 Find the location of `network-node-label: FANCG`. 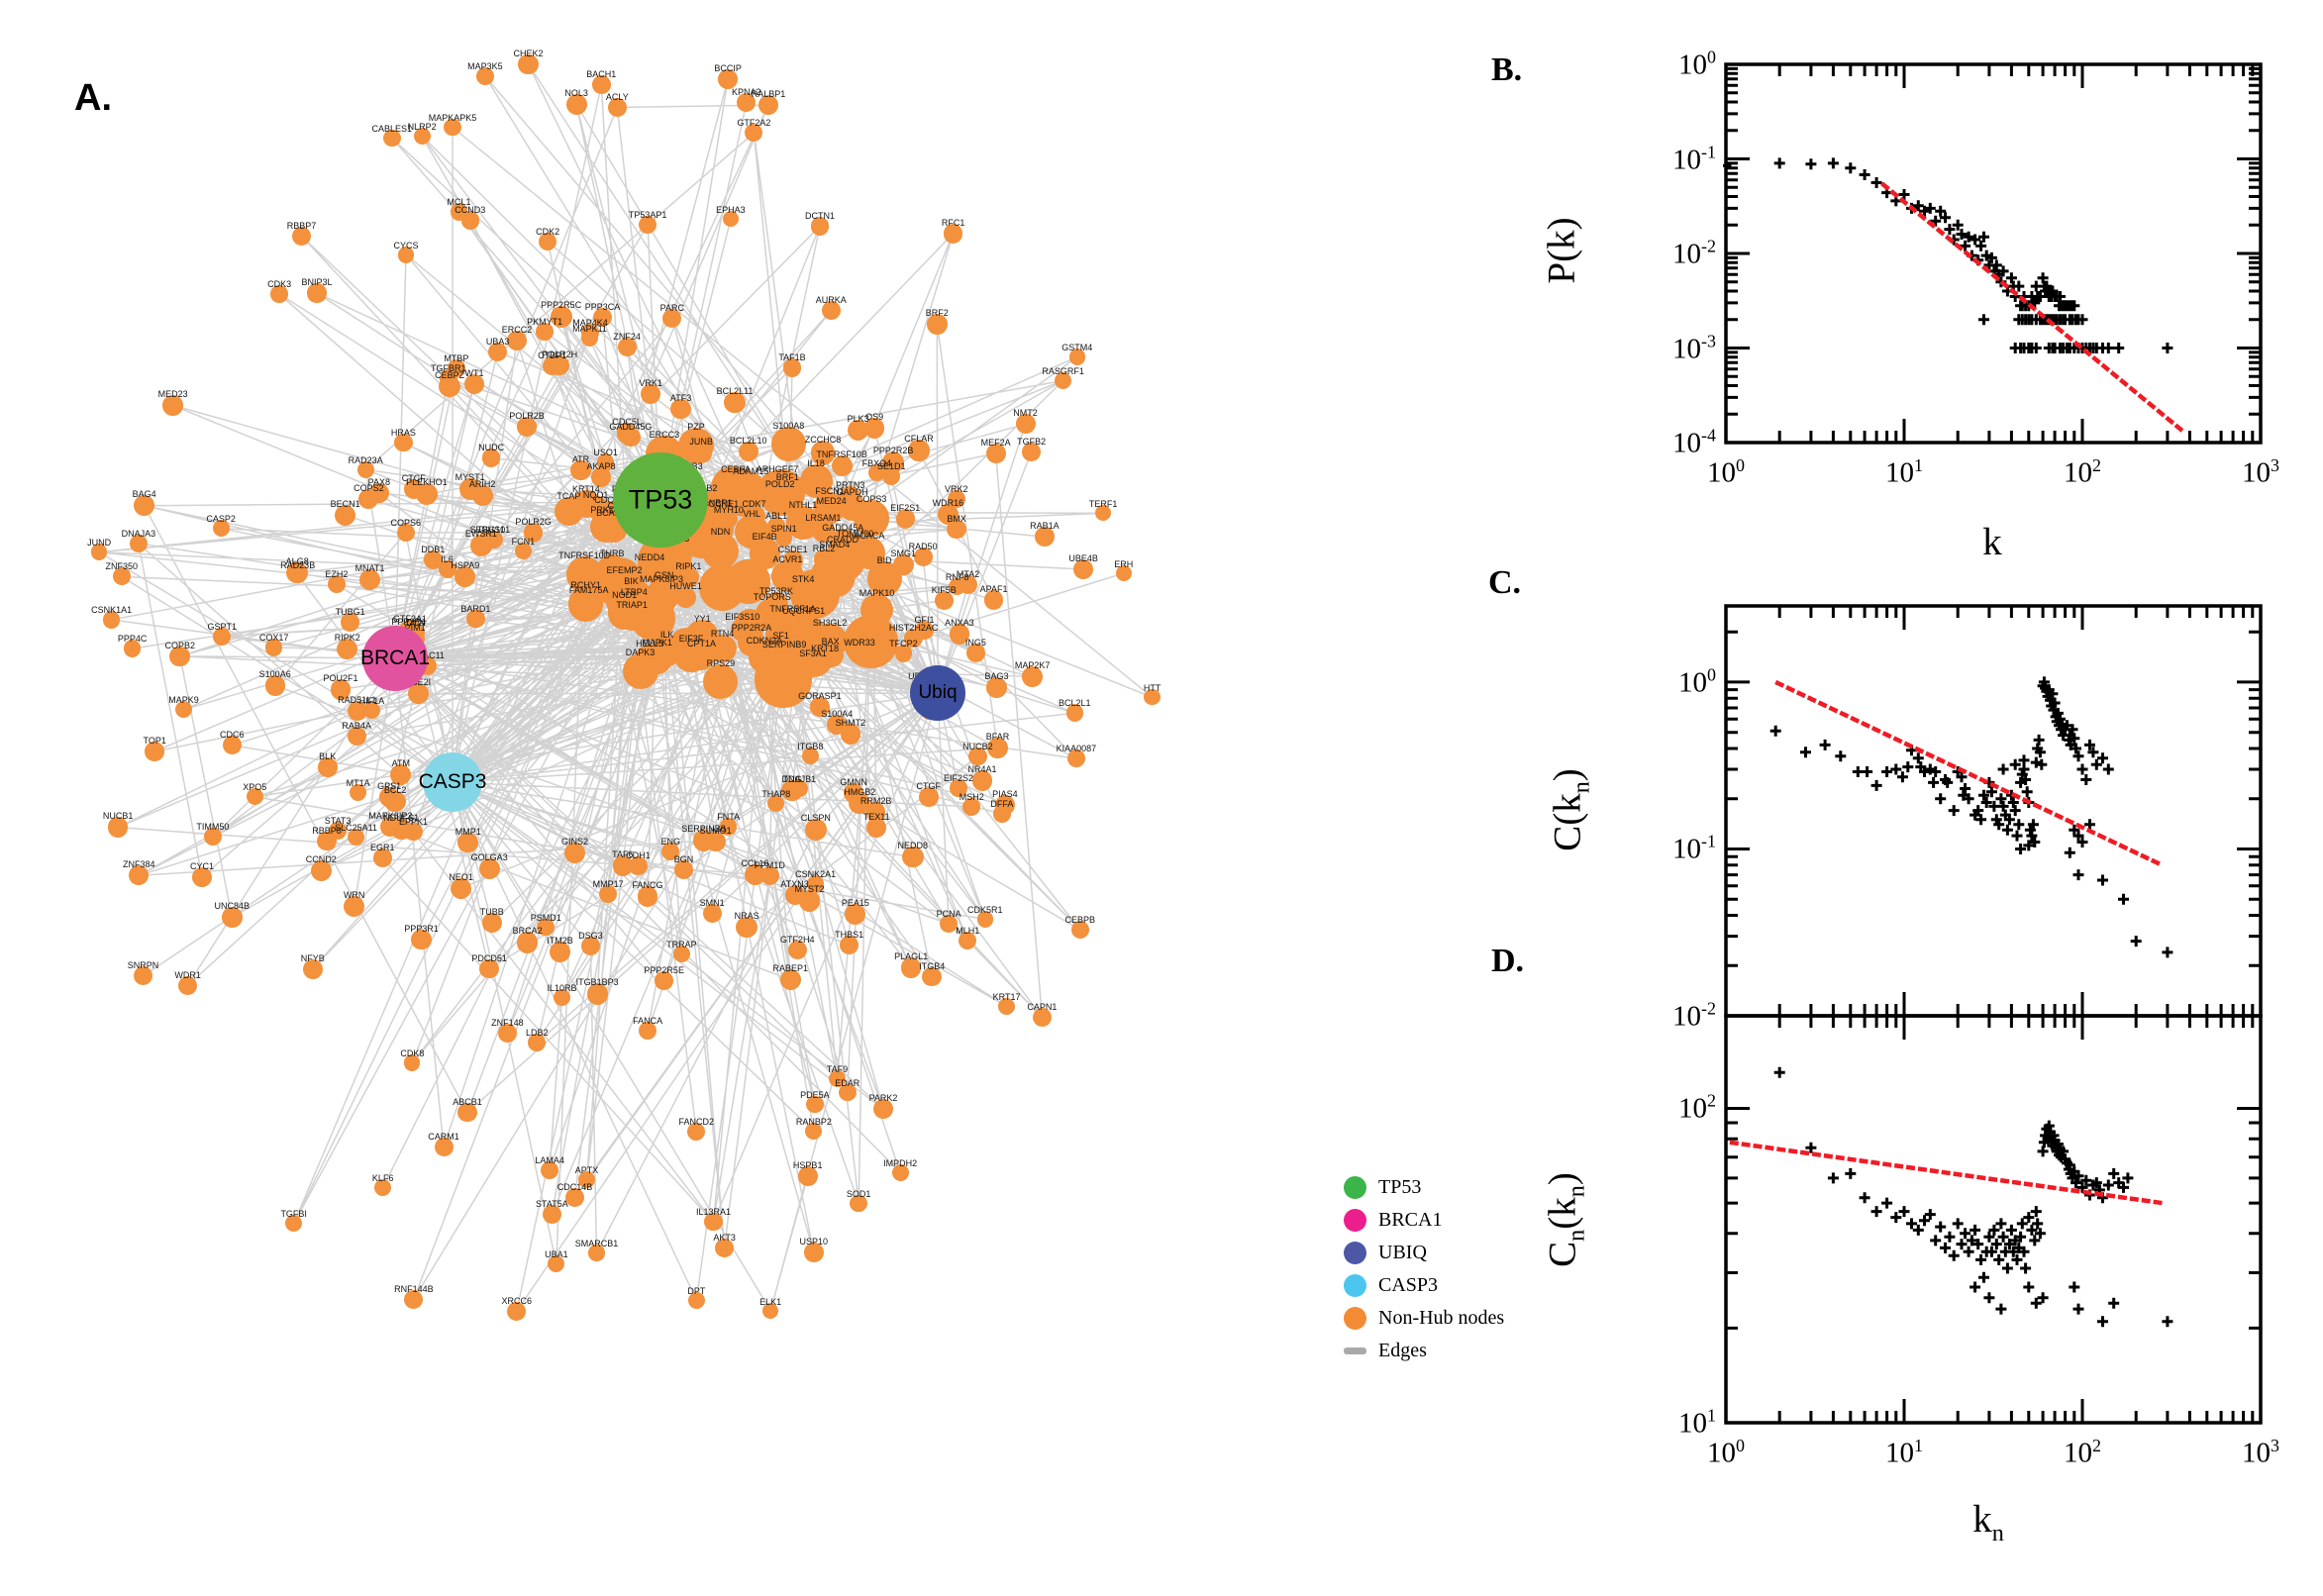

network-node-label: FANCG is located at coordinates (647, 885).